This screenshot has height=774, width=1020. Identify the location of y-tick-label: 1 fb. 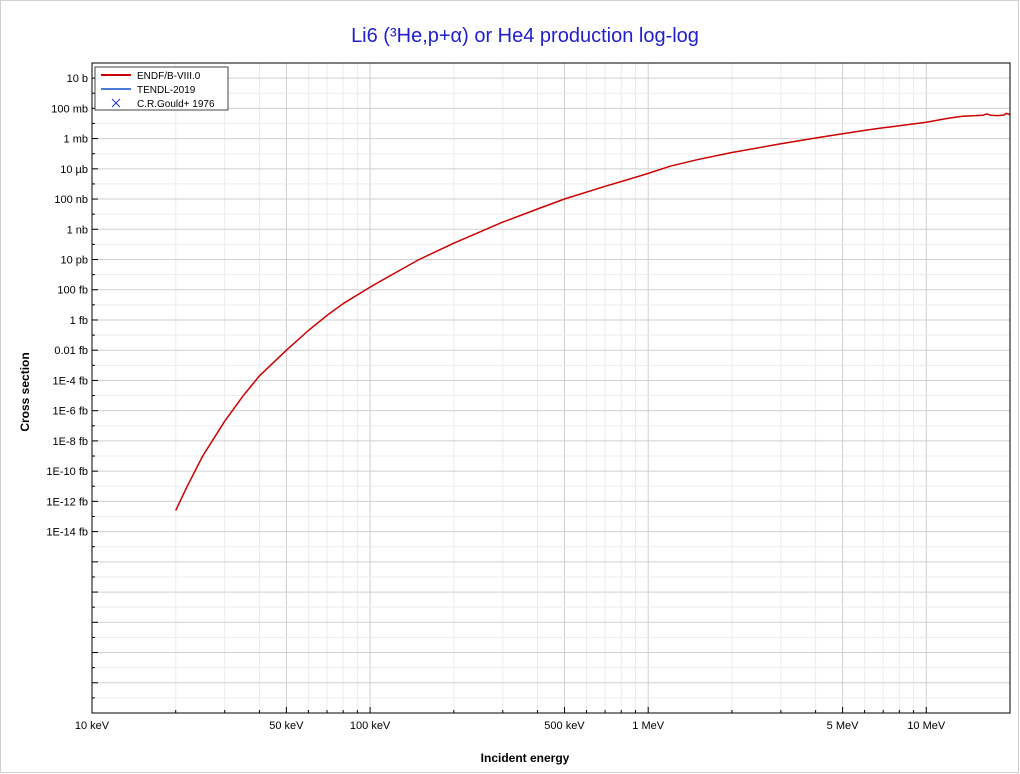
(79, 321).